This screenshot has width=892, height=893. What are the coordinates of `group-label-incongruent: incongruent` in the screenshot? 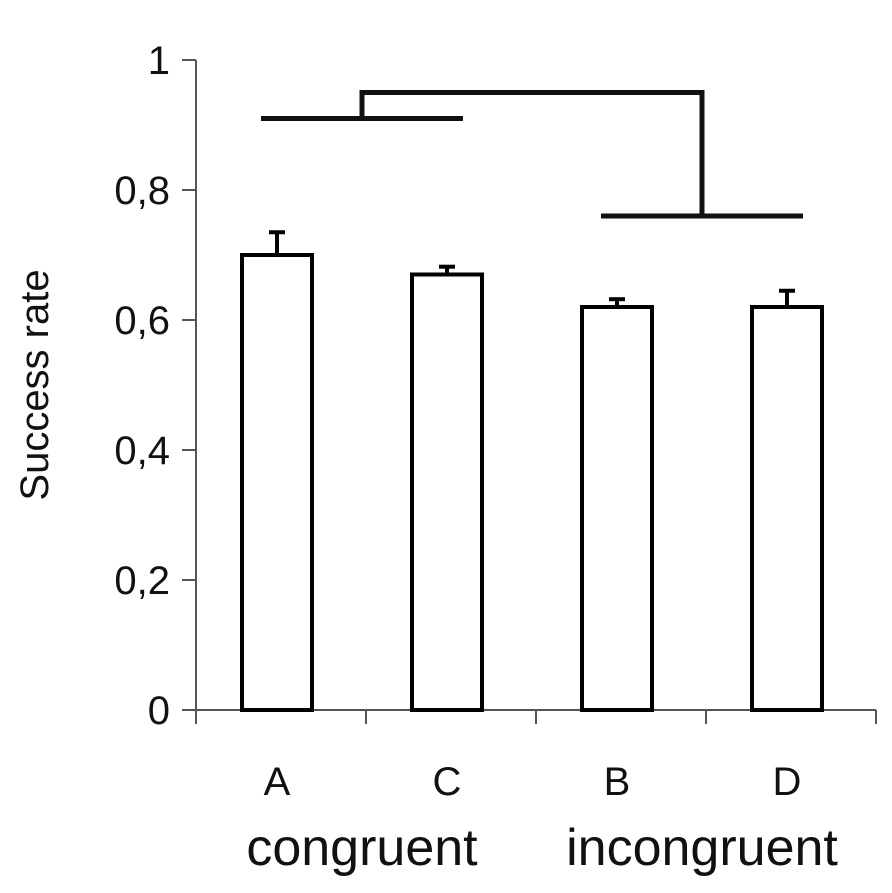 It's located at (702, 848).